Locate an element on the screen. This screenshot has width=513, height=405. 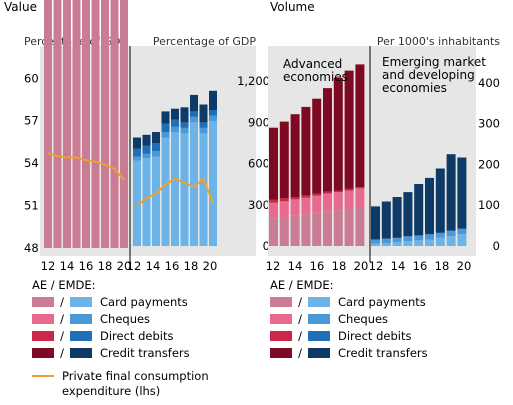
value-emde-consumption-line is located at coordinates (175, 192).